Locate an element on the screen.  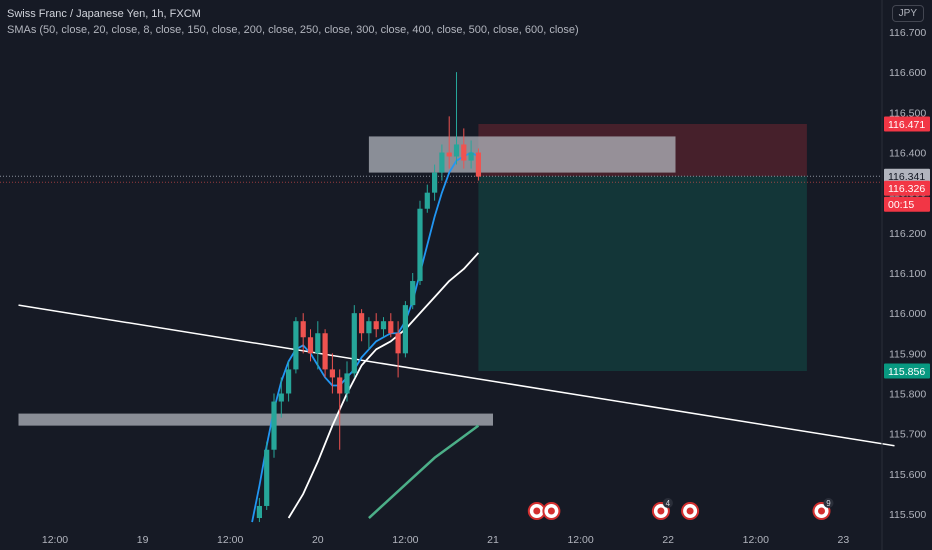
symbol-title: Swiss Franc / Japanese Yen, 1h, FXCM is located at coordinates (104, 14).